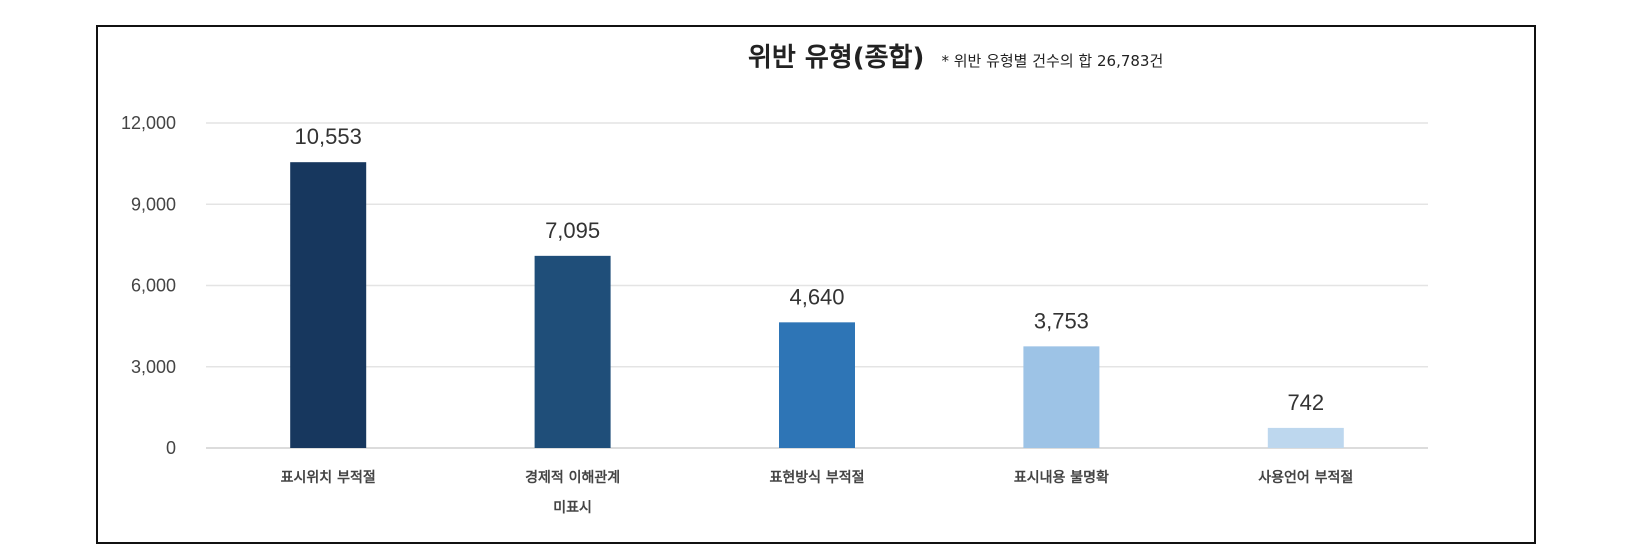 Image resolution: width=1632 pixels, height=546 pixels. What do you see at coordinates (572, 477) in the screenshot?
I see `x-category-label: 경제적 이해관계` at bounding box center [572, 477].